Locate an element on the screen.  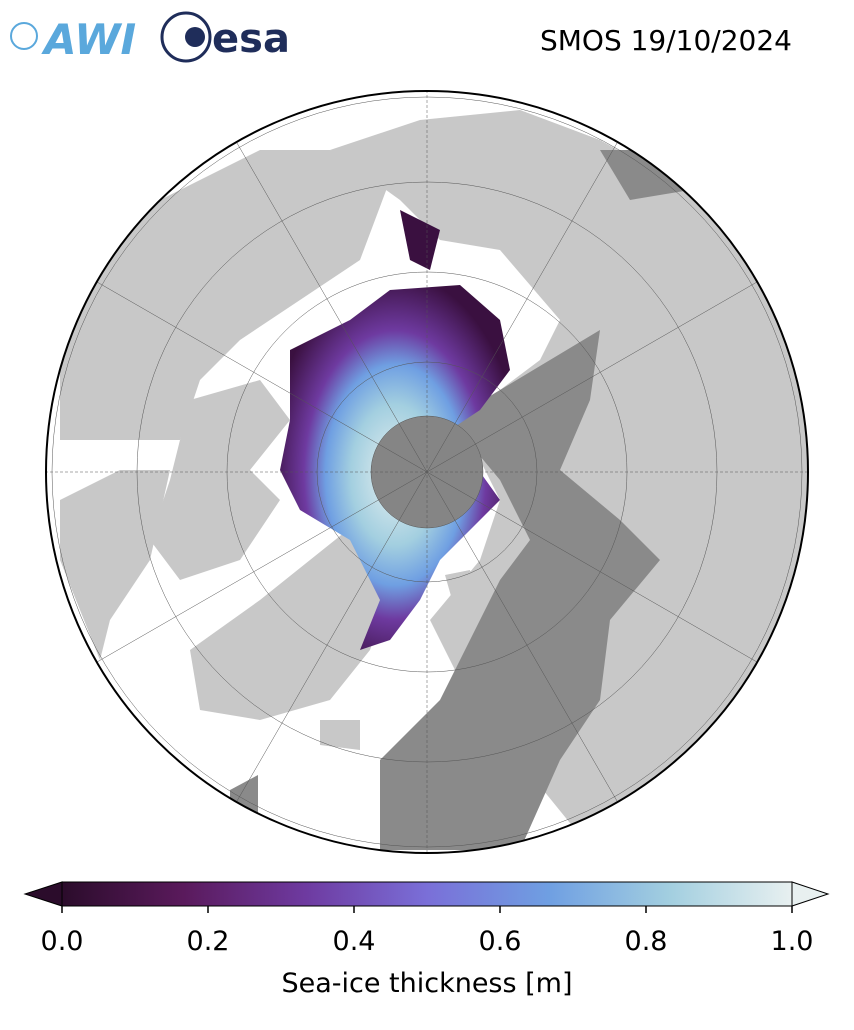
colorbar-tick-label: 0.2 is located at coordinates (208, 941).